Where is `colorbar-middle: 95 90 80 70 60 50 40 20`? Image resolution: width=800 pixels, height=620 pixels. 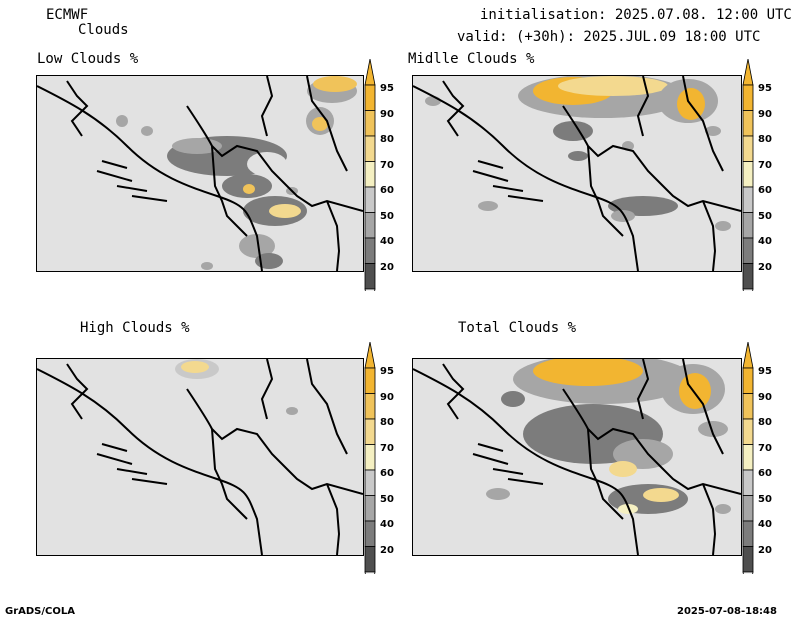
colorbar-middle: 95 90 80 70 60 50 40 20 is located at coordinates (759, 175).